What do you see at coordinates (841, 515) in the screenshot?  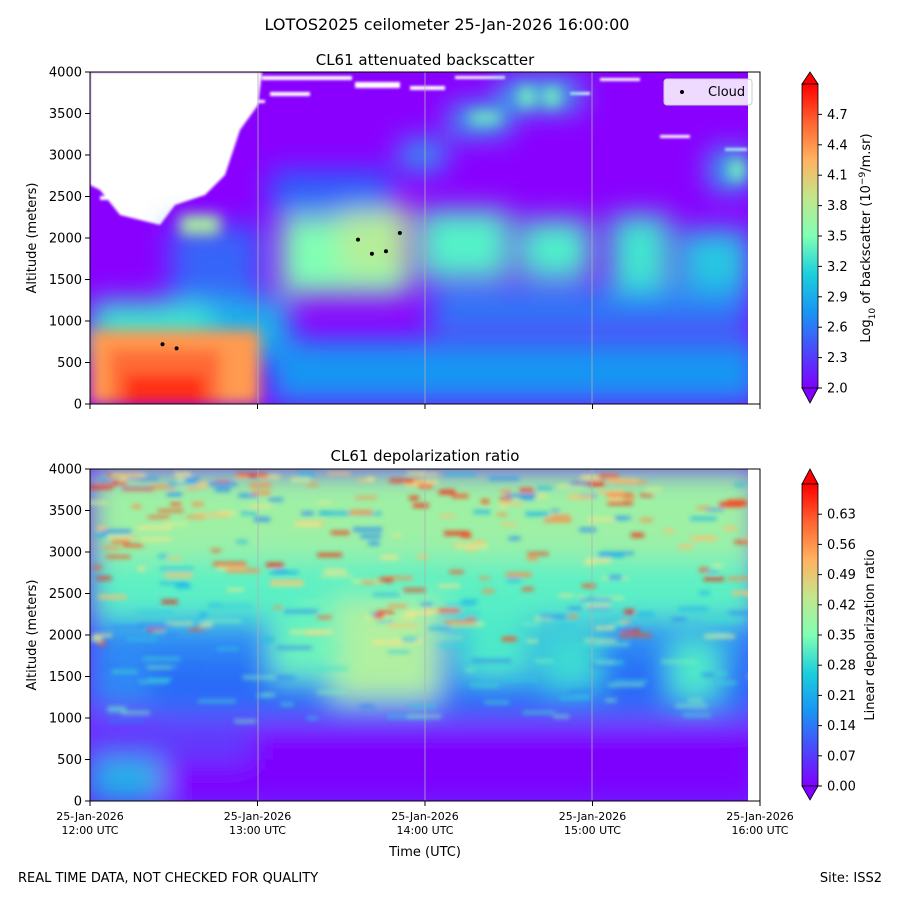 I see `colorbar-tick-label: 0.63` at bounding box center [841, 515].